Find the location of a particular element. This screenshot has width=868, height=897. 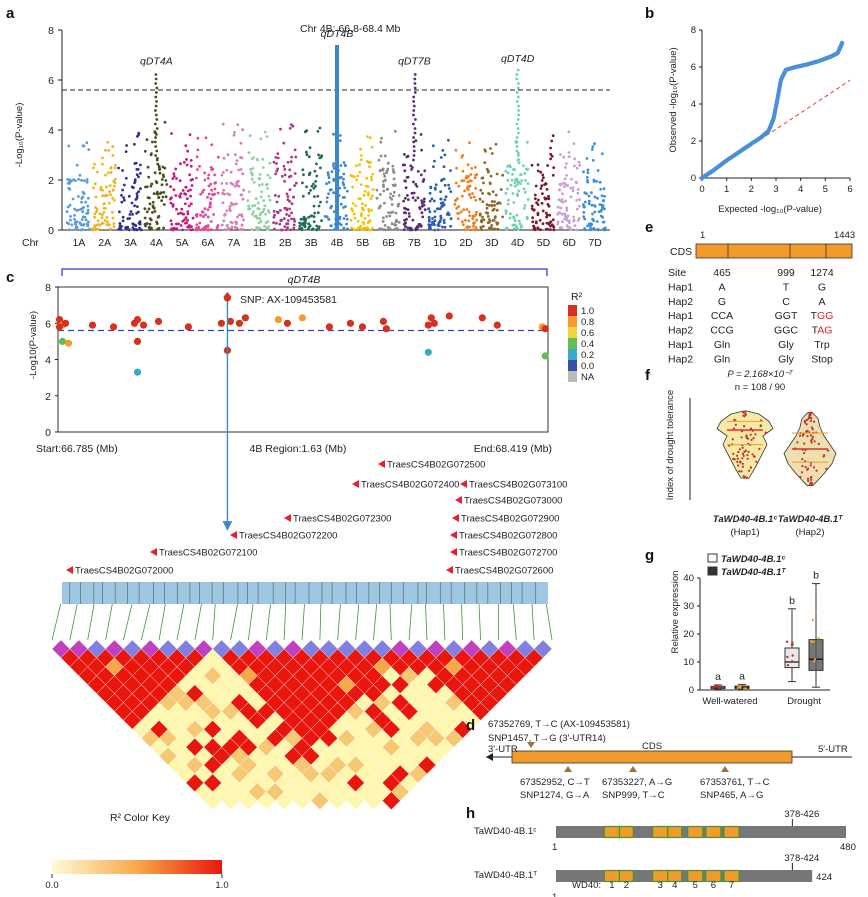

ld-key-title: R² Color Key is located at coordinates (140, 818).